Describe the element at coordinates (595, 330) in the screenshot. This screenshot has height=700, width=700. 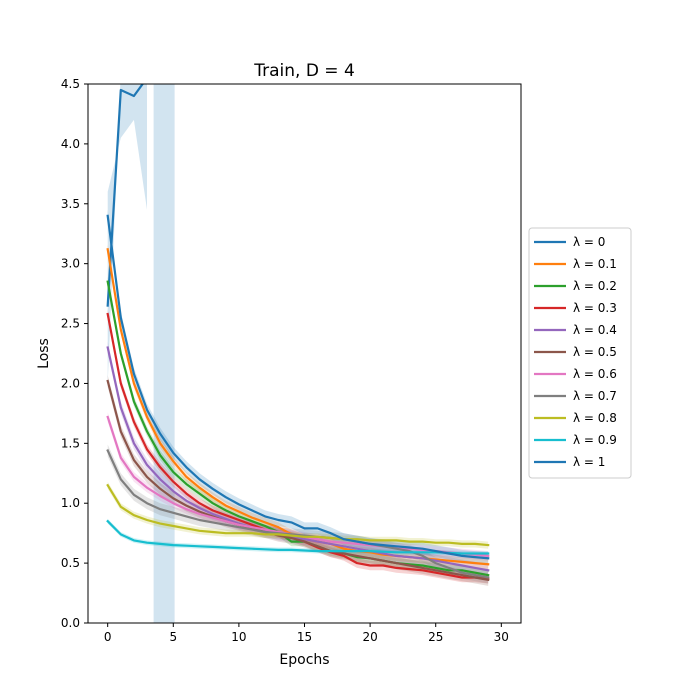
I see `legend-label: λ = 0.4` at that location.